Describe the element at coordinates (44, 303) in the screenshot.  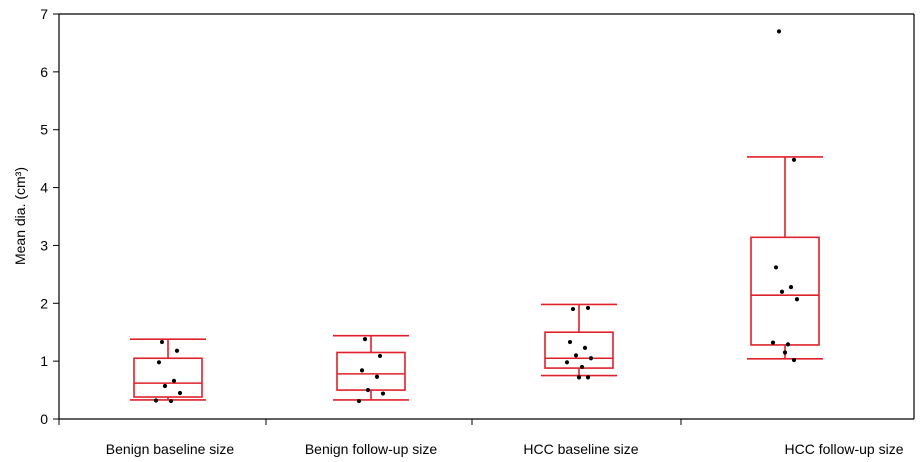
I see `y-tick-label: 2` at that location.